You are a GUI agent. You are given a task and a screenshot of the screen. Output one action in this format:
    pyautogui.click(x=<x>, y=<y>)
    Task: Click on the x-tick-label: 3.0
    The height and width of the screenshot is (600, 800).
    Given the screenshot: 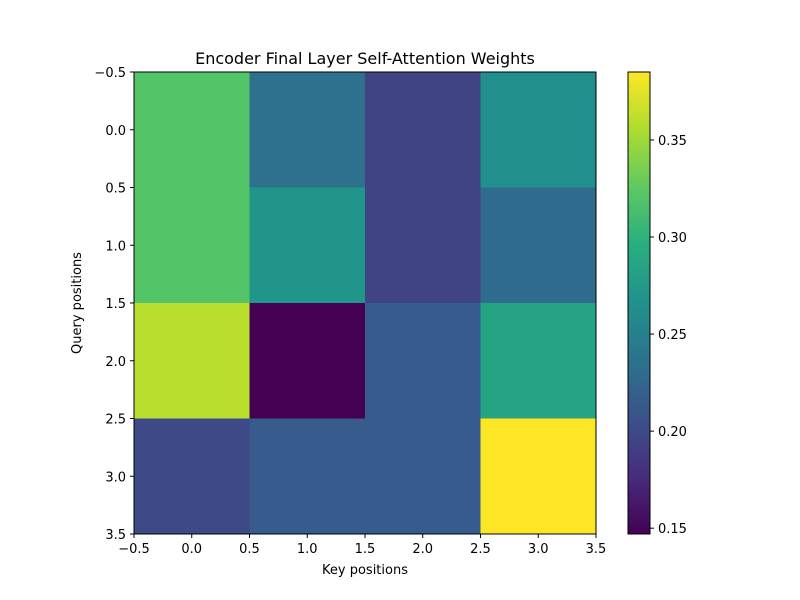 What is the action you would take?
    pyautogui.click(x=538, y=549)
    